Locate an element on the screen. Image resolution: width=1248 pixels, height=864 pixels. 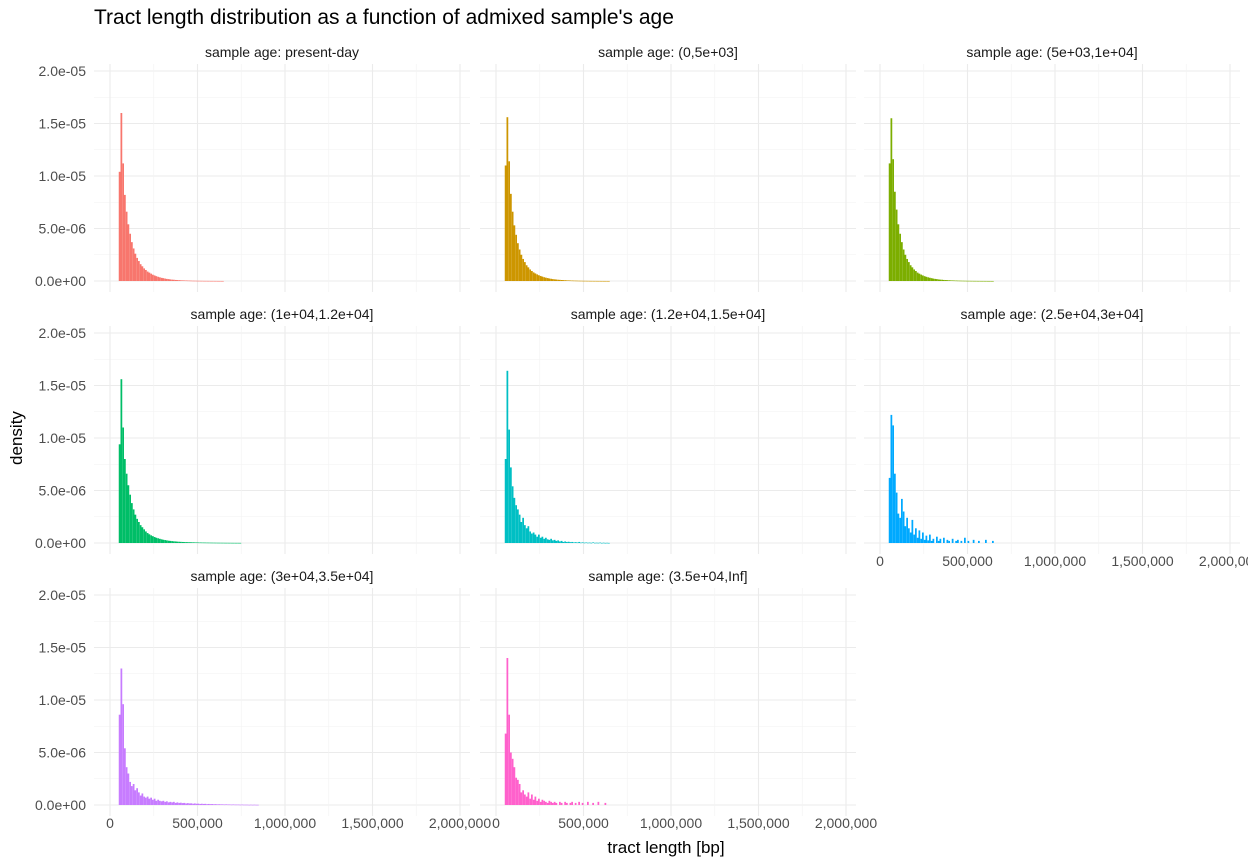
x-tick-label: 2,000,000 is located at coordinates (460, 823).